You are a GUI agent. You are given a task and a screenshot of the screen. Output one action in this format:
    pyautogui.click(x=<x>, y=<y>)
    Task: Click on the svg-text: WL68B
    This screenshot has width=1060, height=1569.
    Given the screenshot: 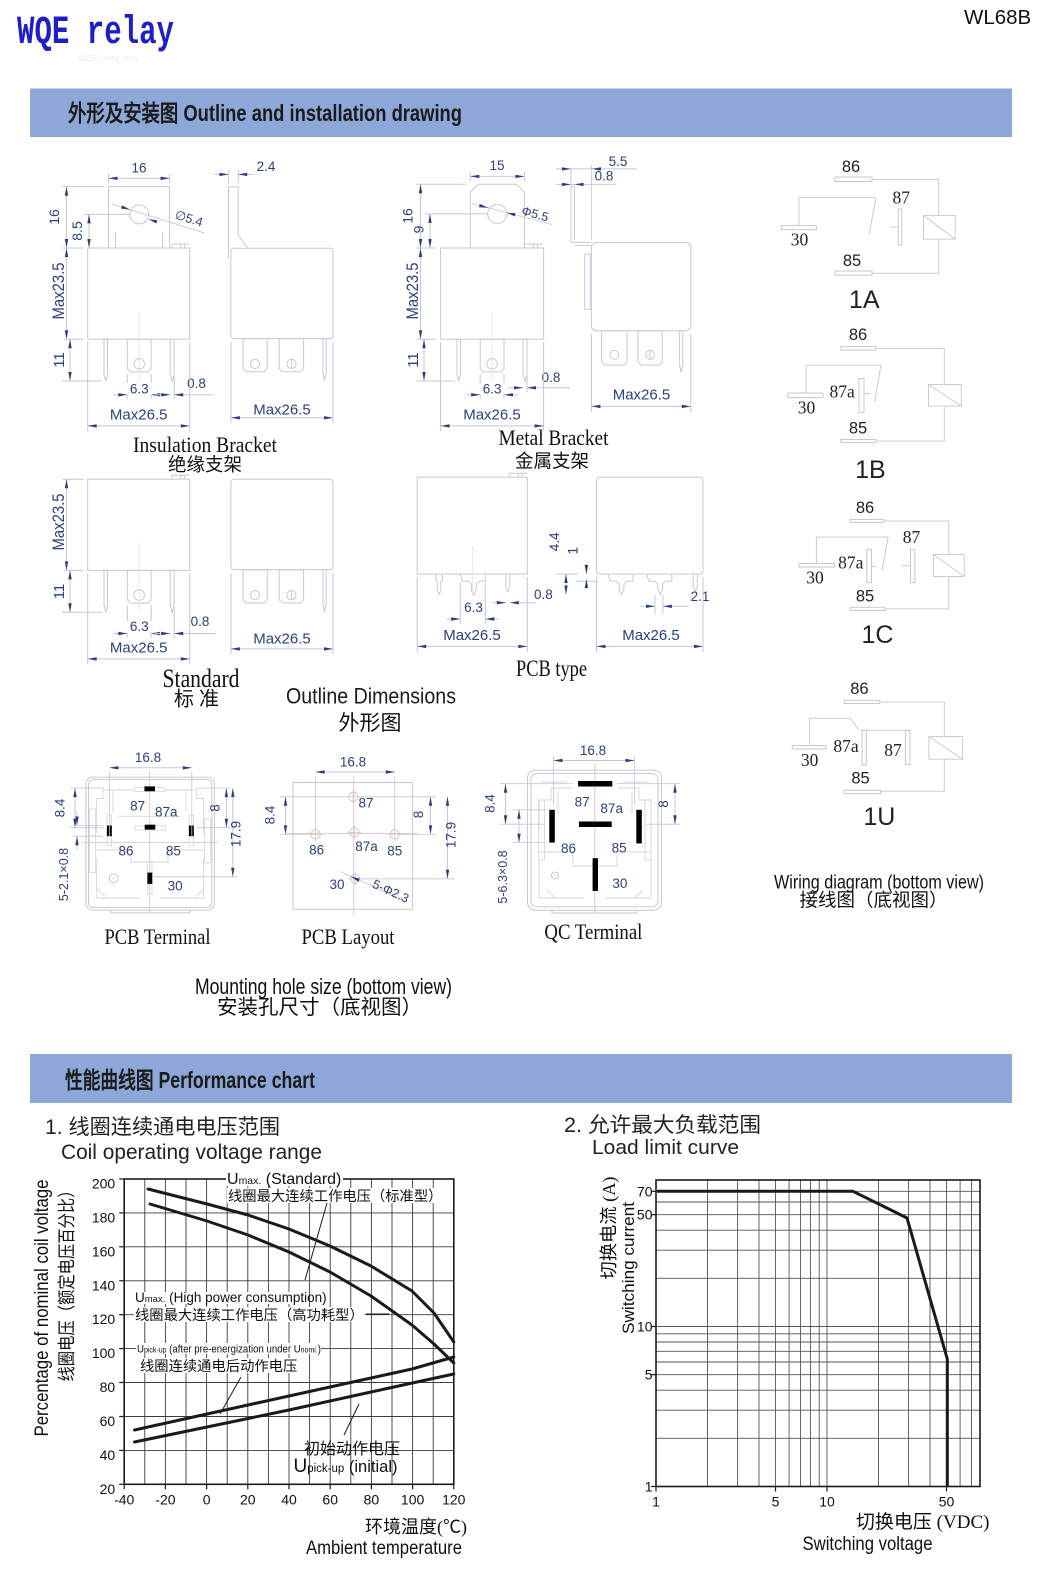 What is the action you would take?
    pyautogui.click(x=997, y=17)
    